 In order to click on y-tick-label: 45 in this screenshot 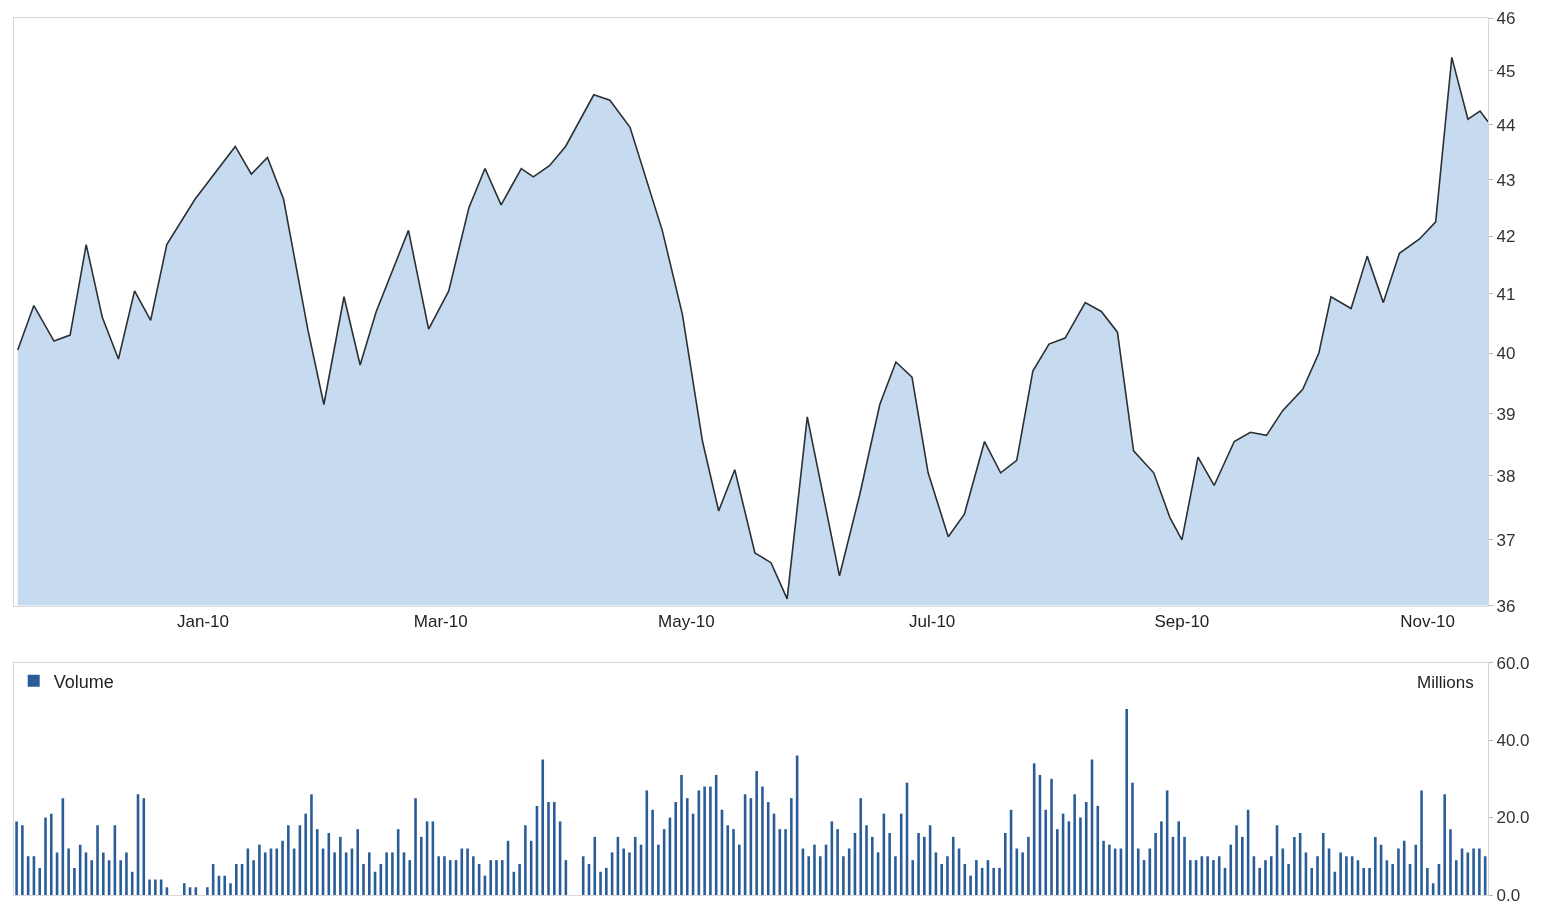, I will do `click(1506, 71)`.